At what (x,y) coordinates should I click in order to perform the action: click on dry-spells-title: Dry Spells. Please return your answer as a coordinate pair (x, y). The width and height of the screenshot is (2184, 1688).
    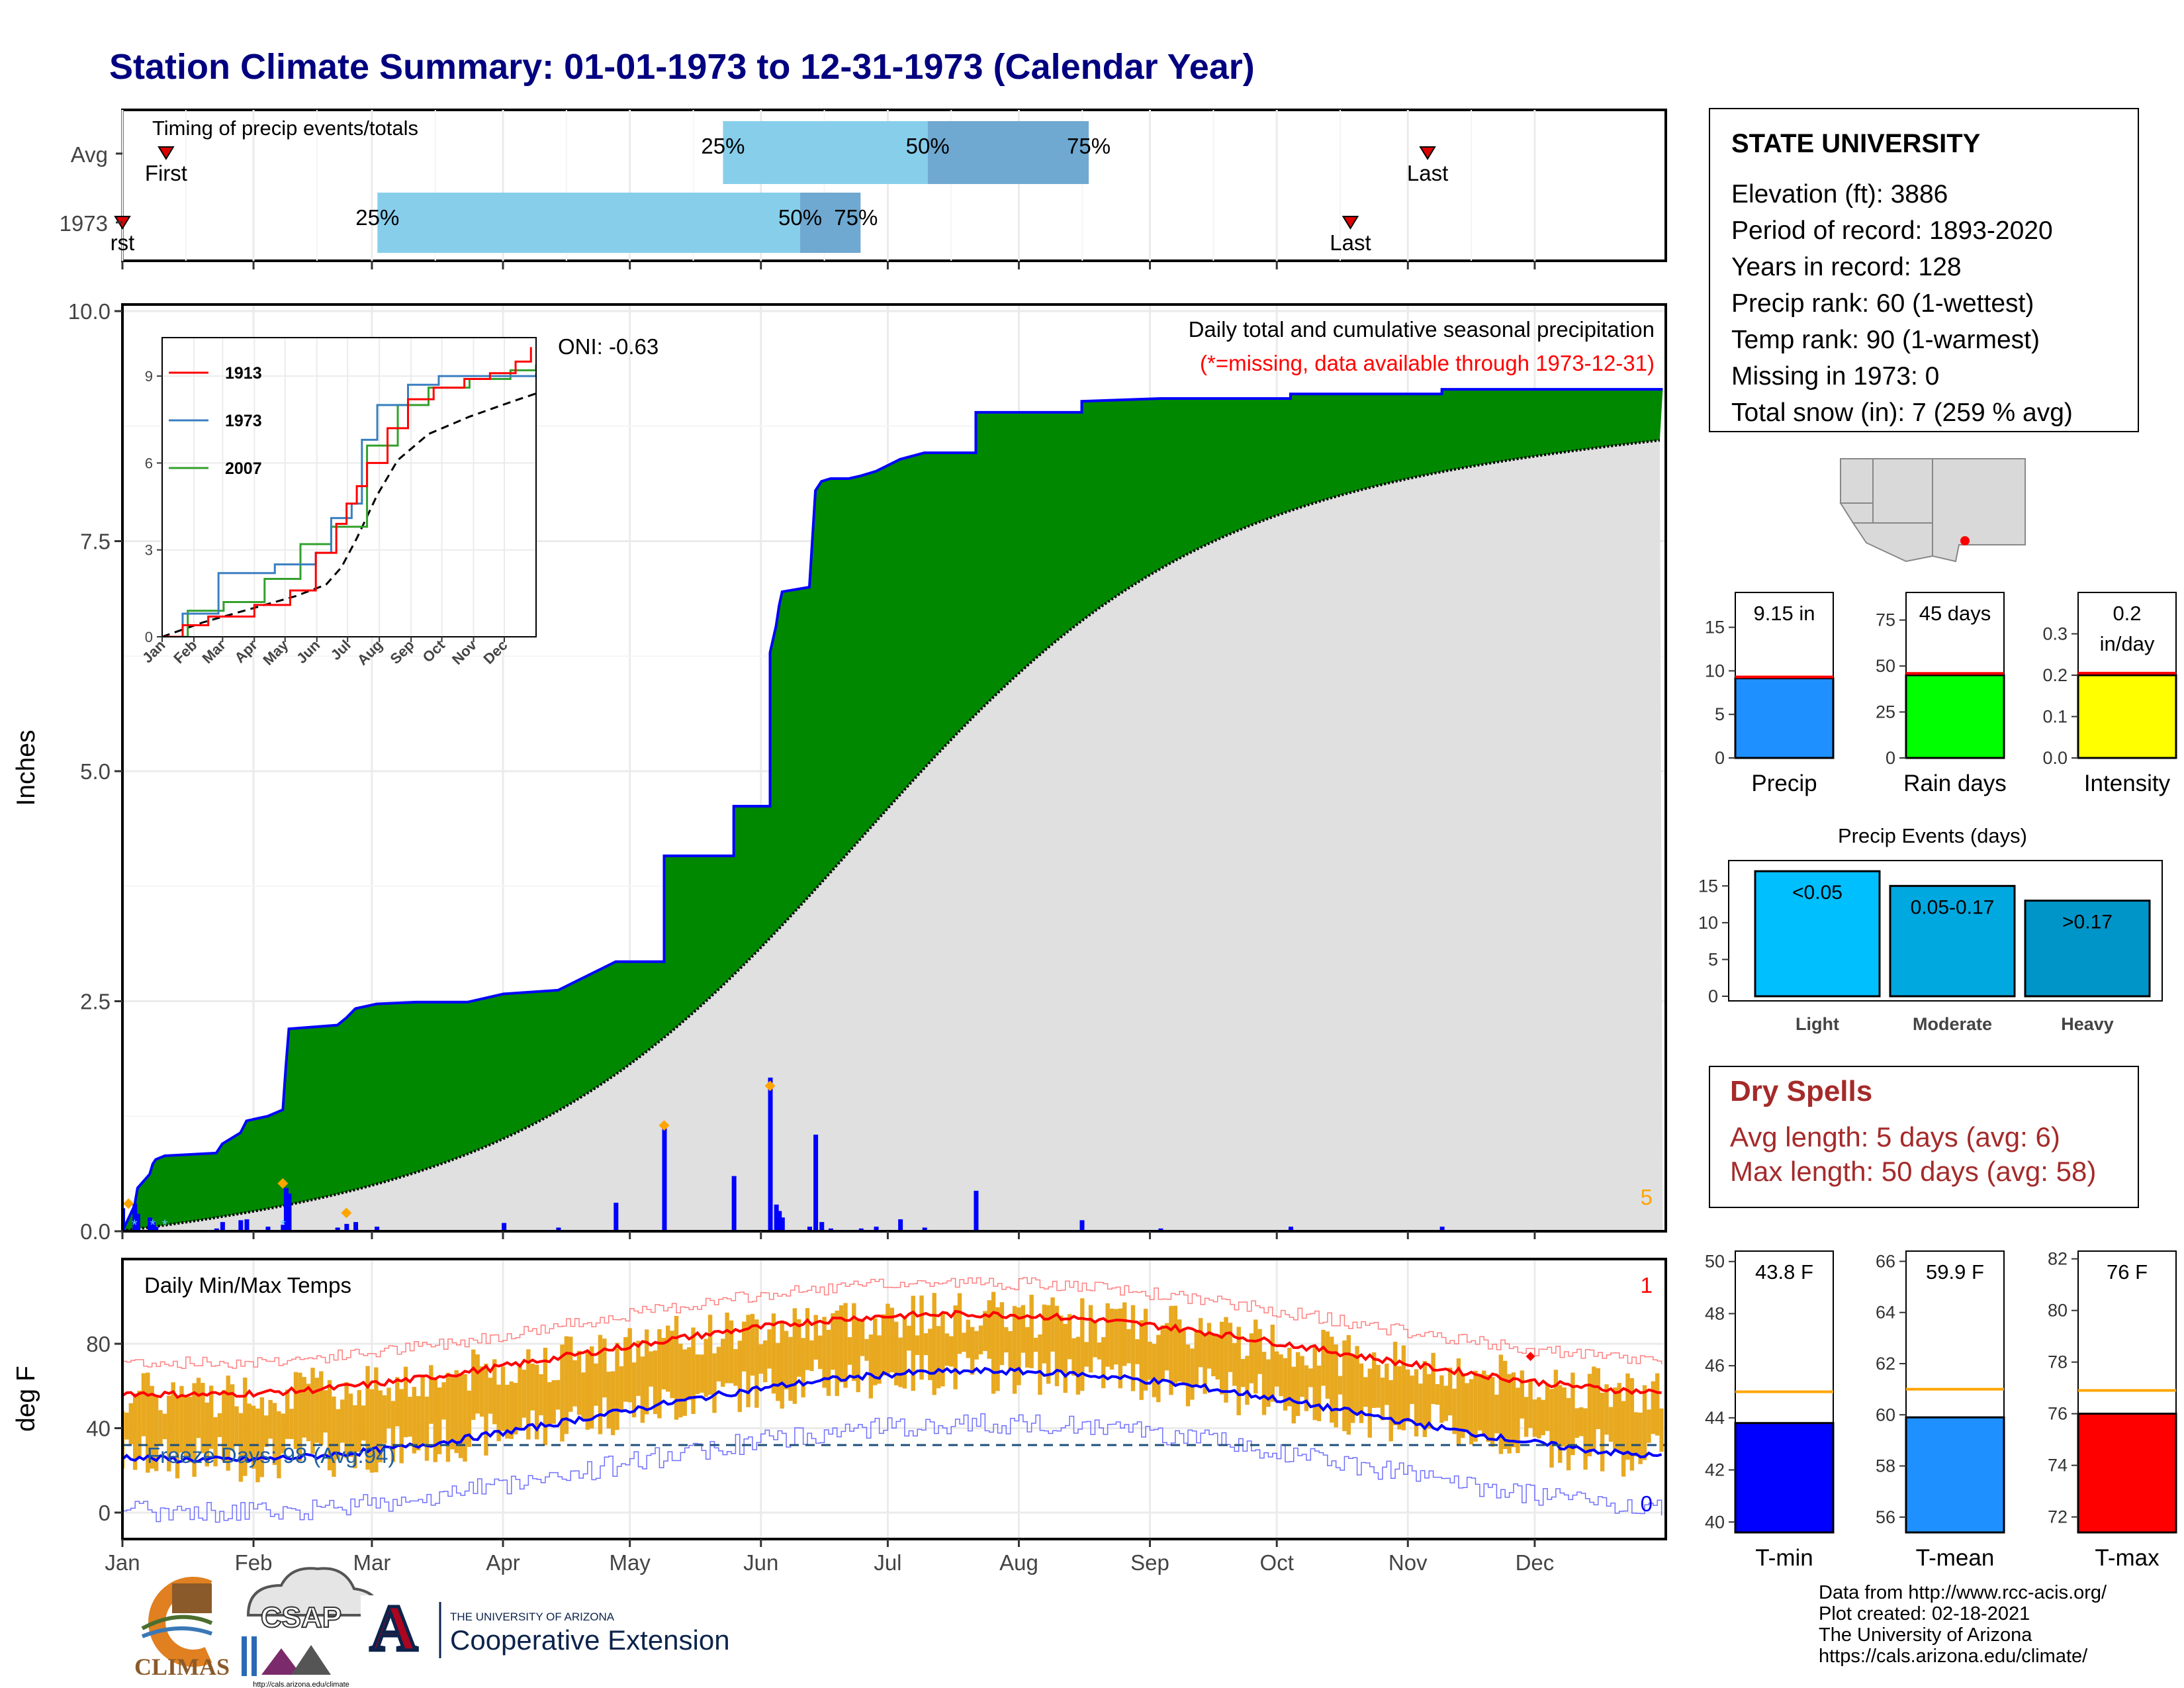
    Looking at the image, I should click on (1801, 1091).